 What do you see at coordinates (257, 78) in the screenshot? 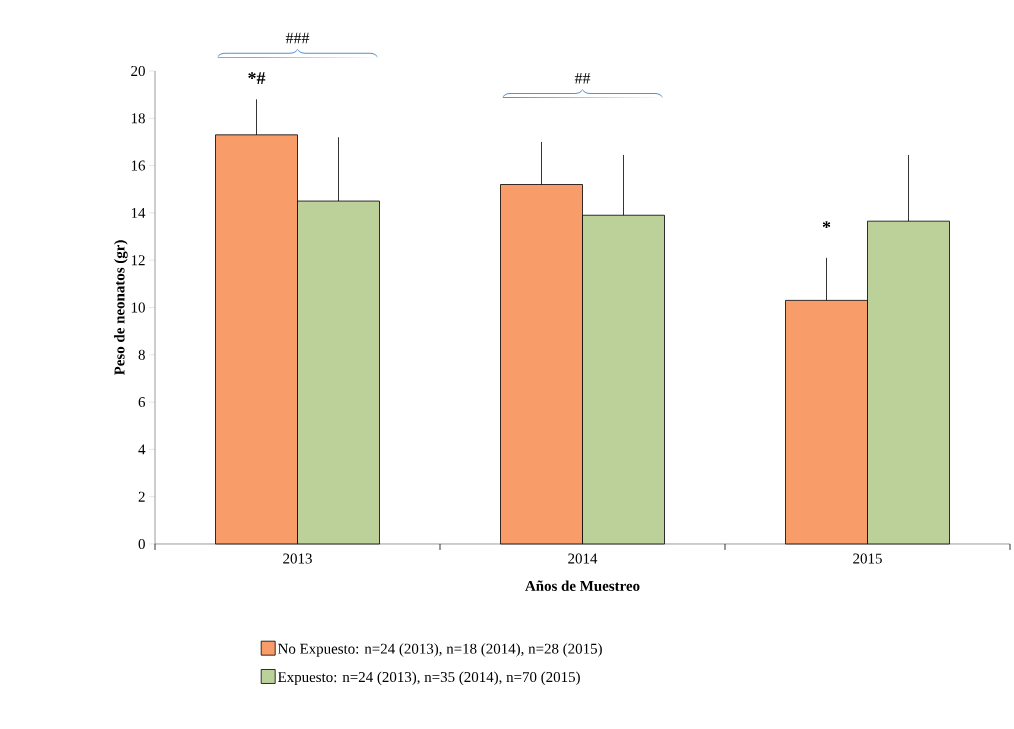
I see `annotation: *#` at bounding box center [257, 78].